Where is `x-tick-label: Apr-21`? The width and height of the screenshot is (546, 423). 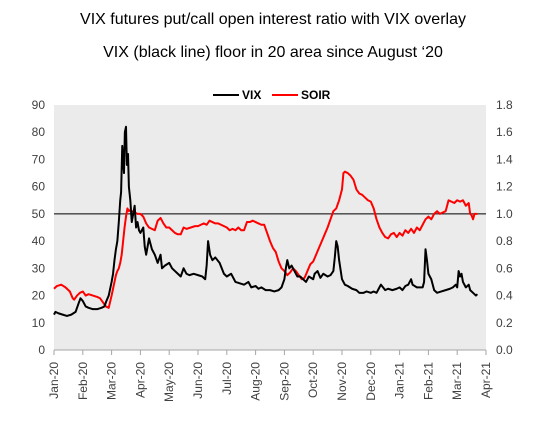
x-tick-label: Apr-21 is located at coordinates (486, 380).